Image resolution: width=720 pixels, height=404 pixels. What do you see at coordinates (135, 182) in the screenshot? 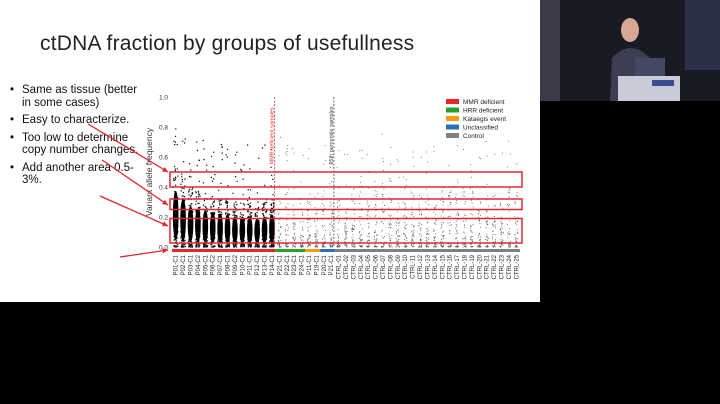
I see `annotation-arrow` at bounding box center [135, 182].